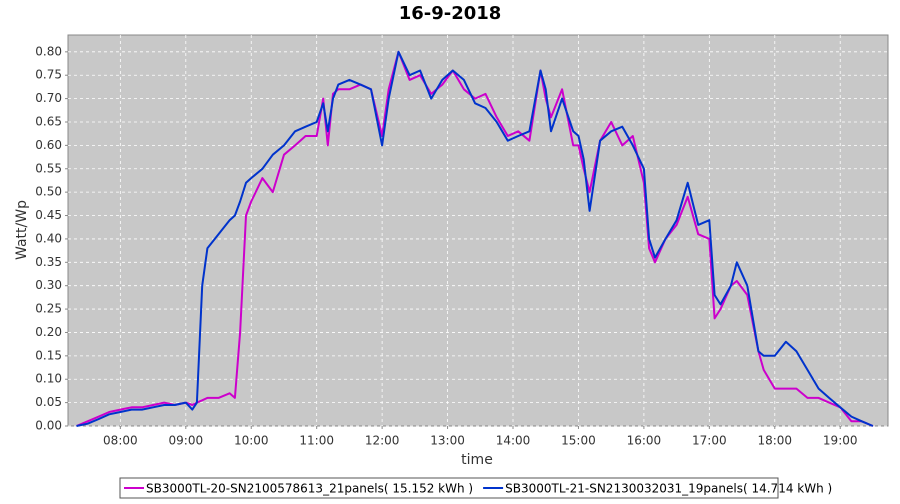 This screenshot has width=900, height=504. Describe the element at coordinates (48, 51) in the screenshot. I see `y-tick-label: 0.80` at that location.